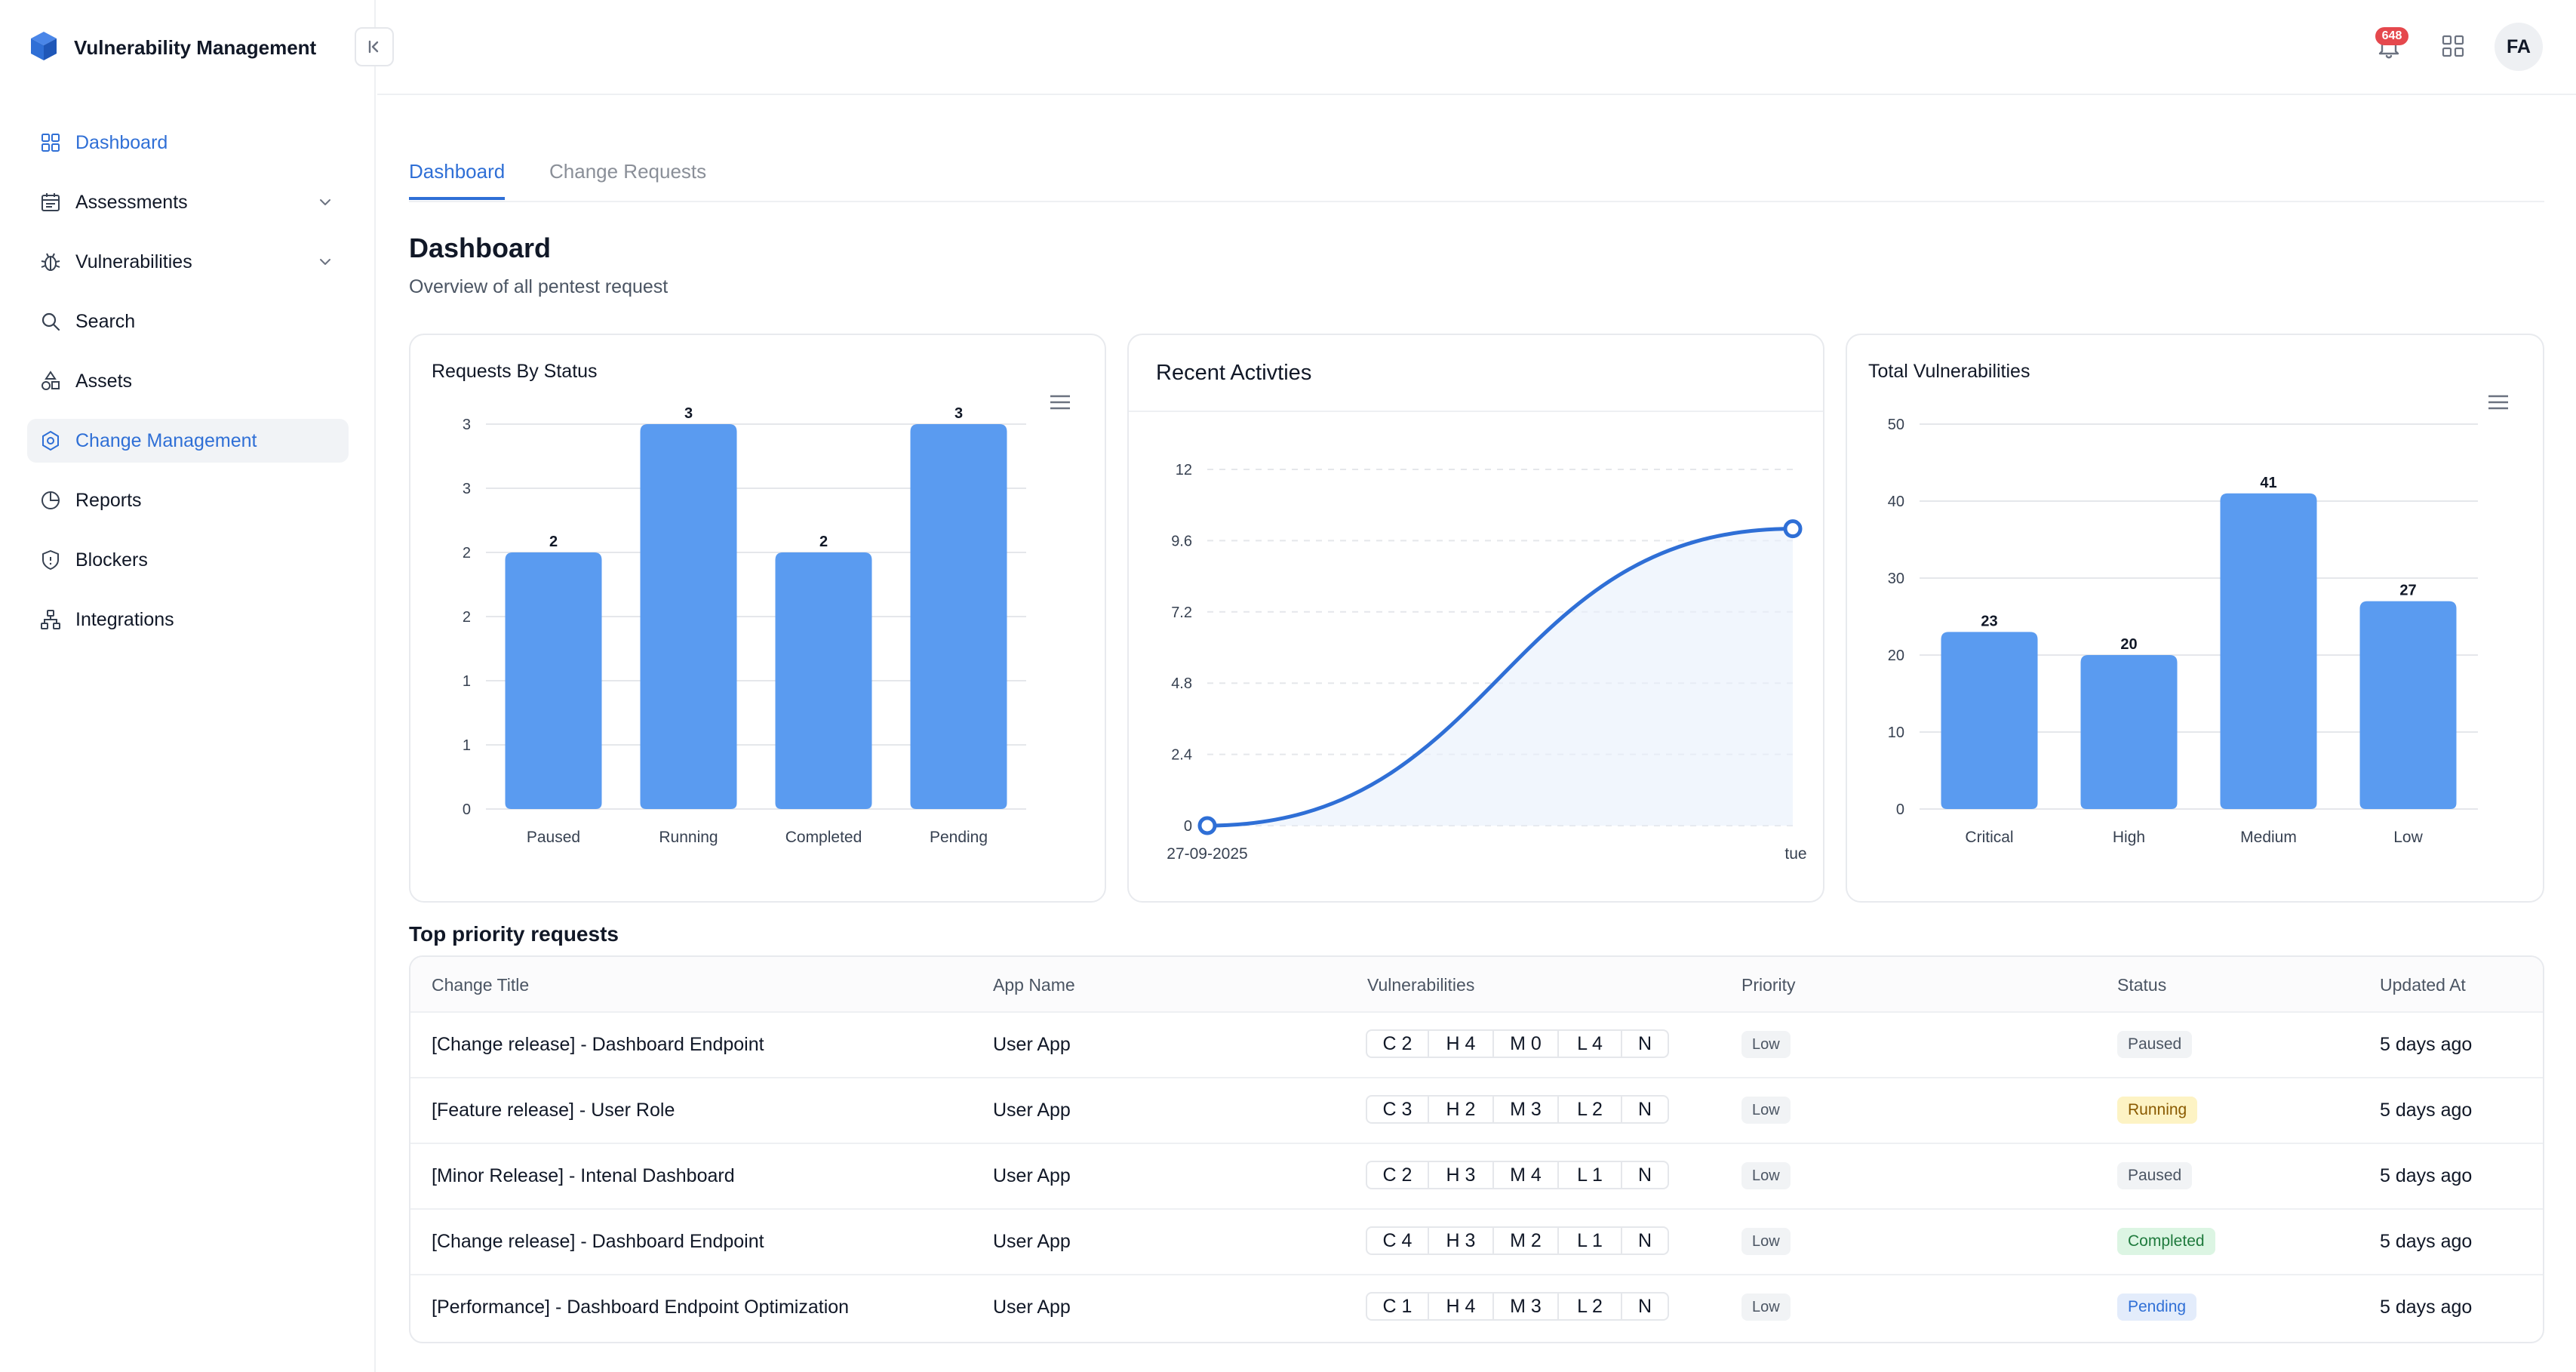 The height and width of the screenshot is (1372, 2576). What do you see at coordinates (598, 1044) in the screenshot?
I see `change-title-cell: [Change release] - Dashboard Endpoint` at bounding box center [598, 1044].